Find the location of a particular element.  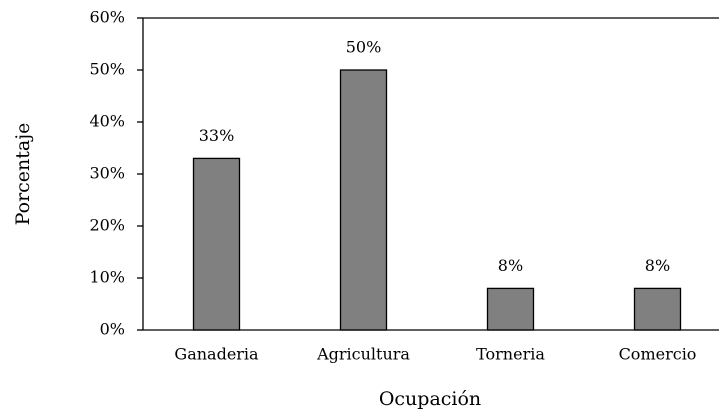

x-tick-label: Agricultura is located at coordinates (363, 354).